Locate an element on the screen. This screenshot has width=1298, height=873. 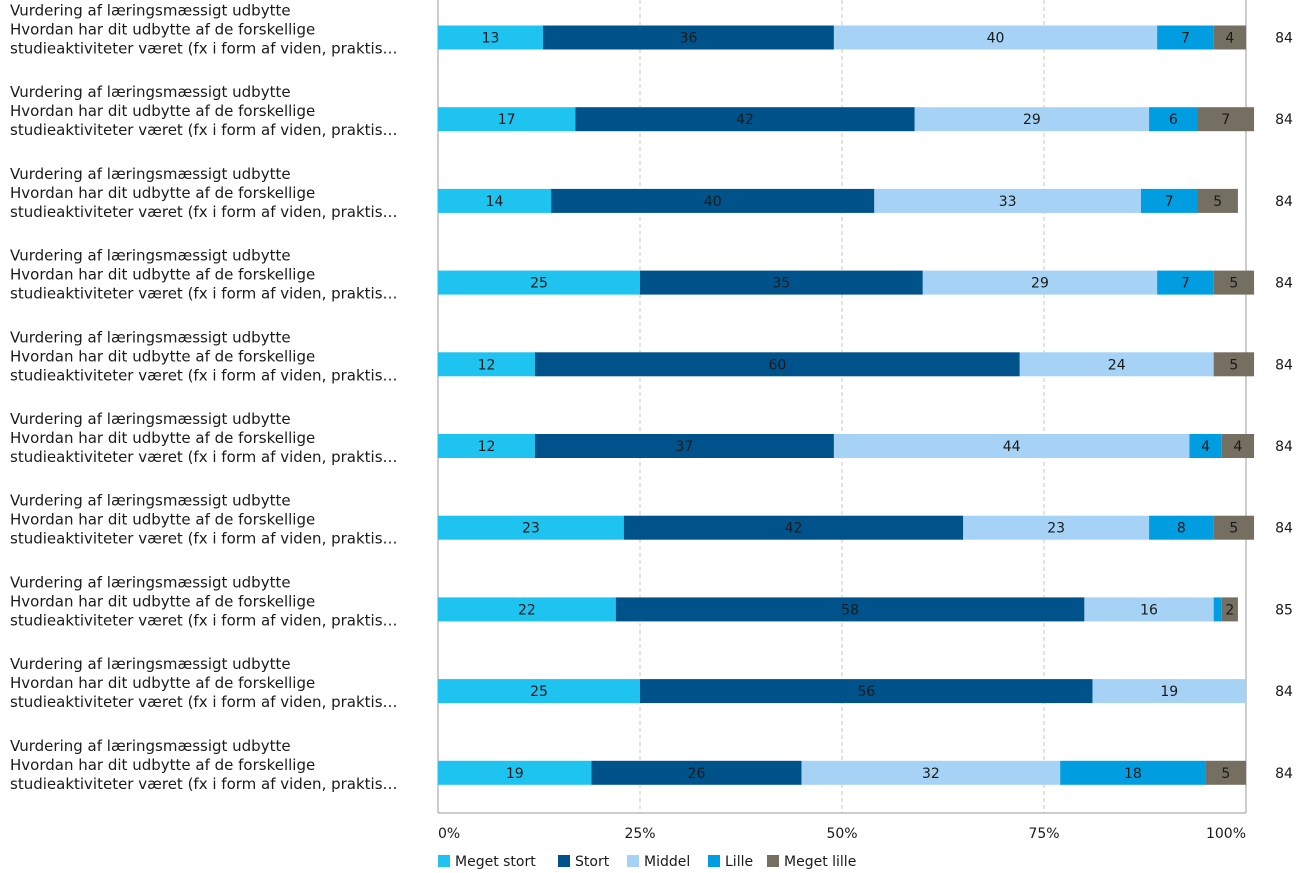
data-label: 16 is located at coordinates (1149, 610).